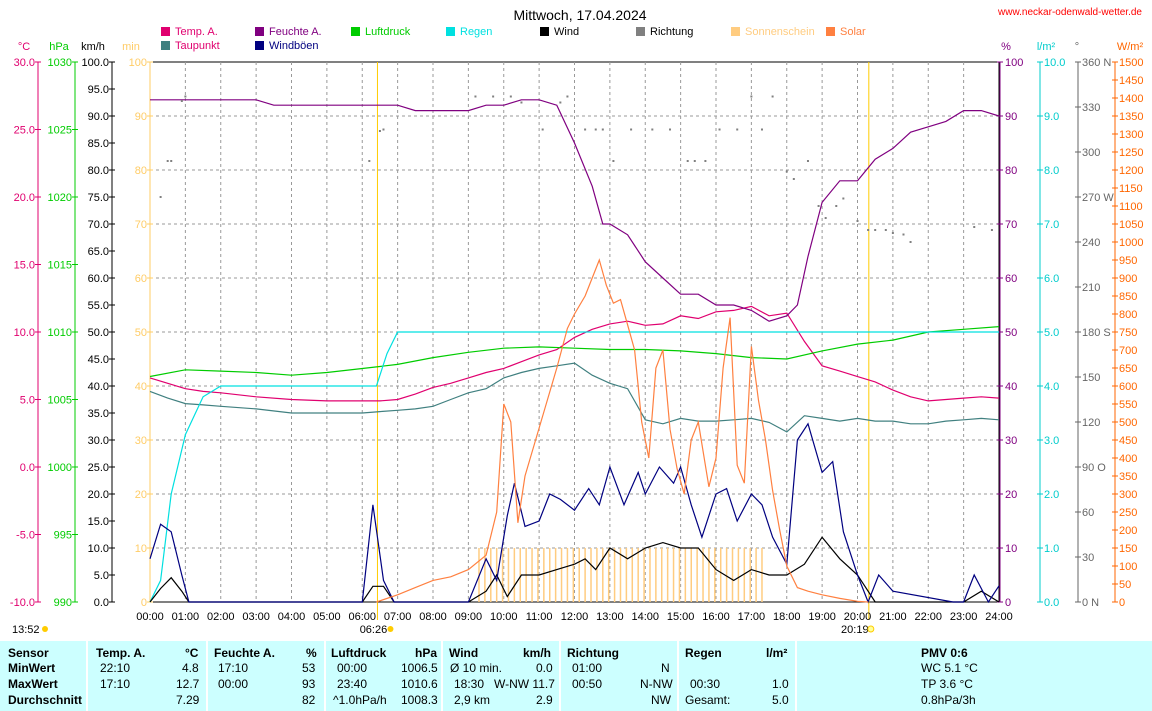  What do you see at coordinates (1091, 423) in the screenshot?
I see `direction-tick-label: 120` at bounding box center [1091, 423].